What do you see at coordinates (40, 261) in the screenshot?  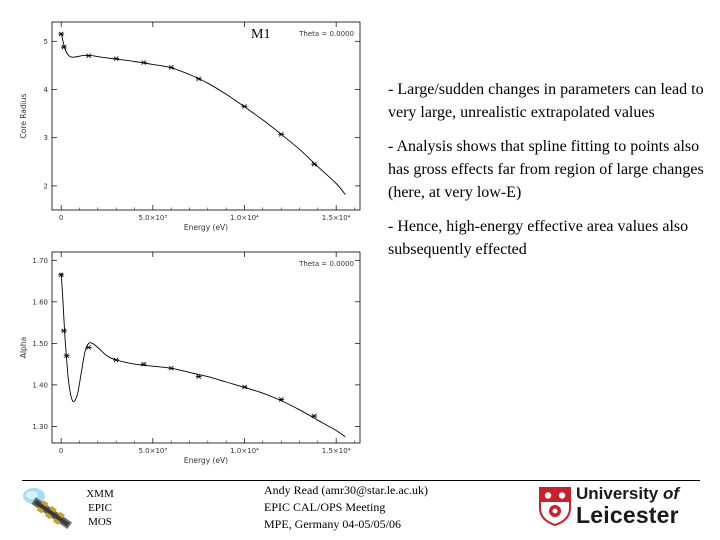 I see `y-tick-label: 1.70` at bounding box center [40, 261].